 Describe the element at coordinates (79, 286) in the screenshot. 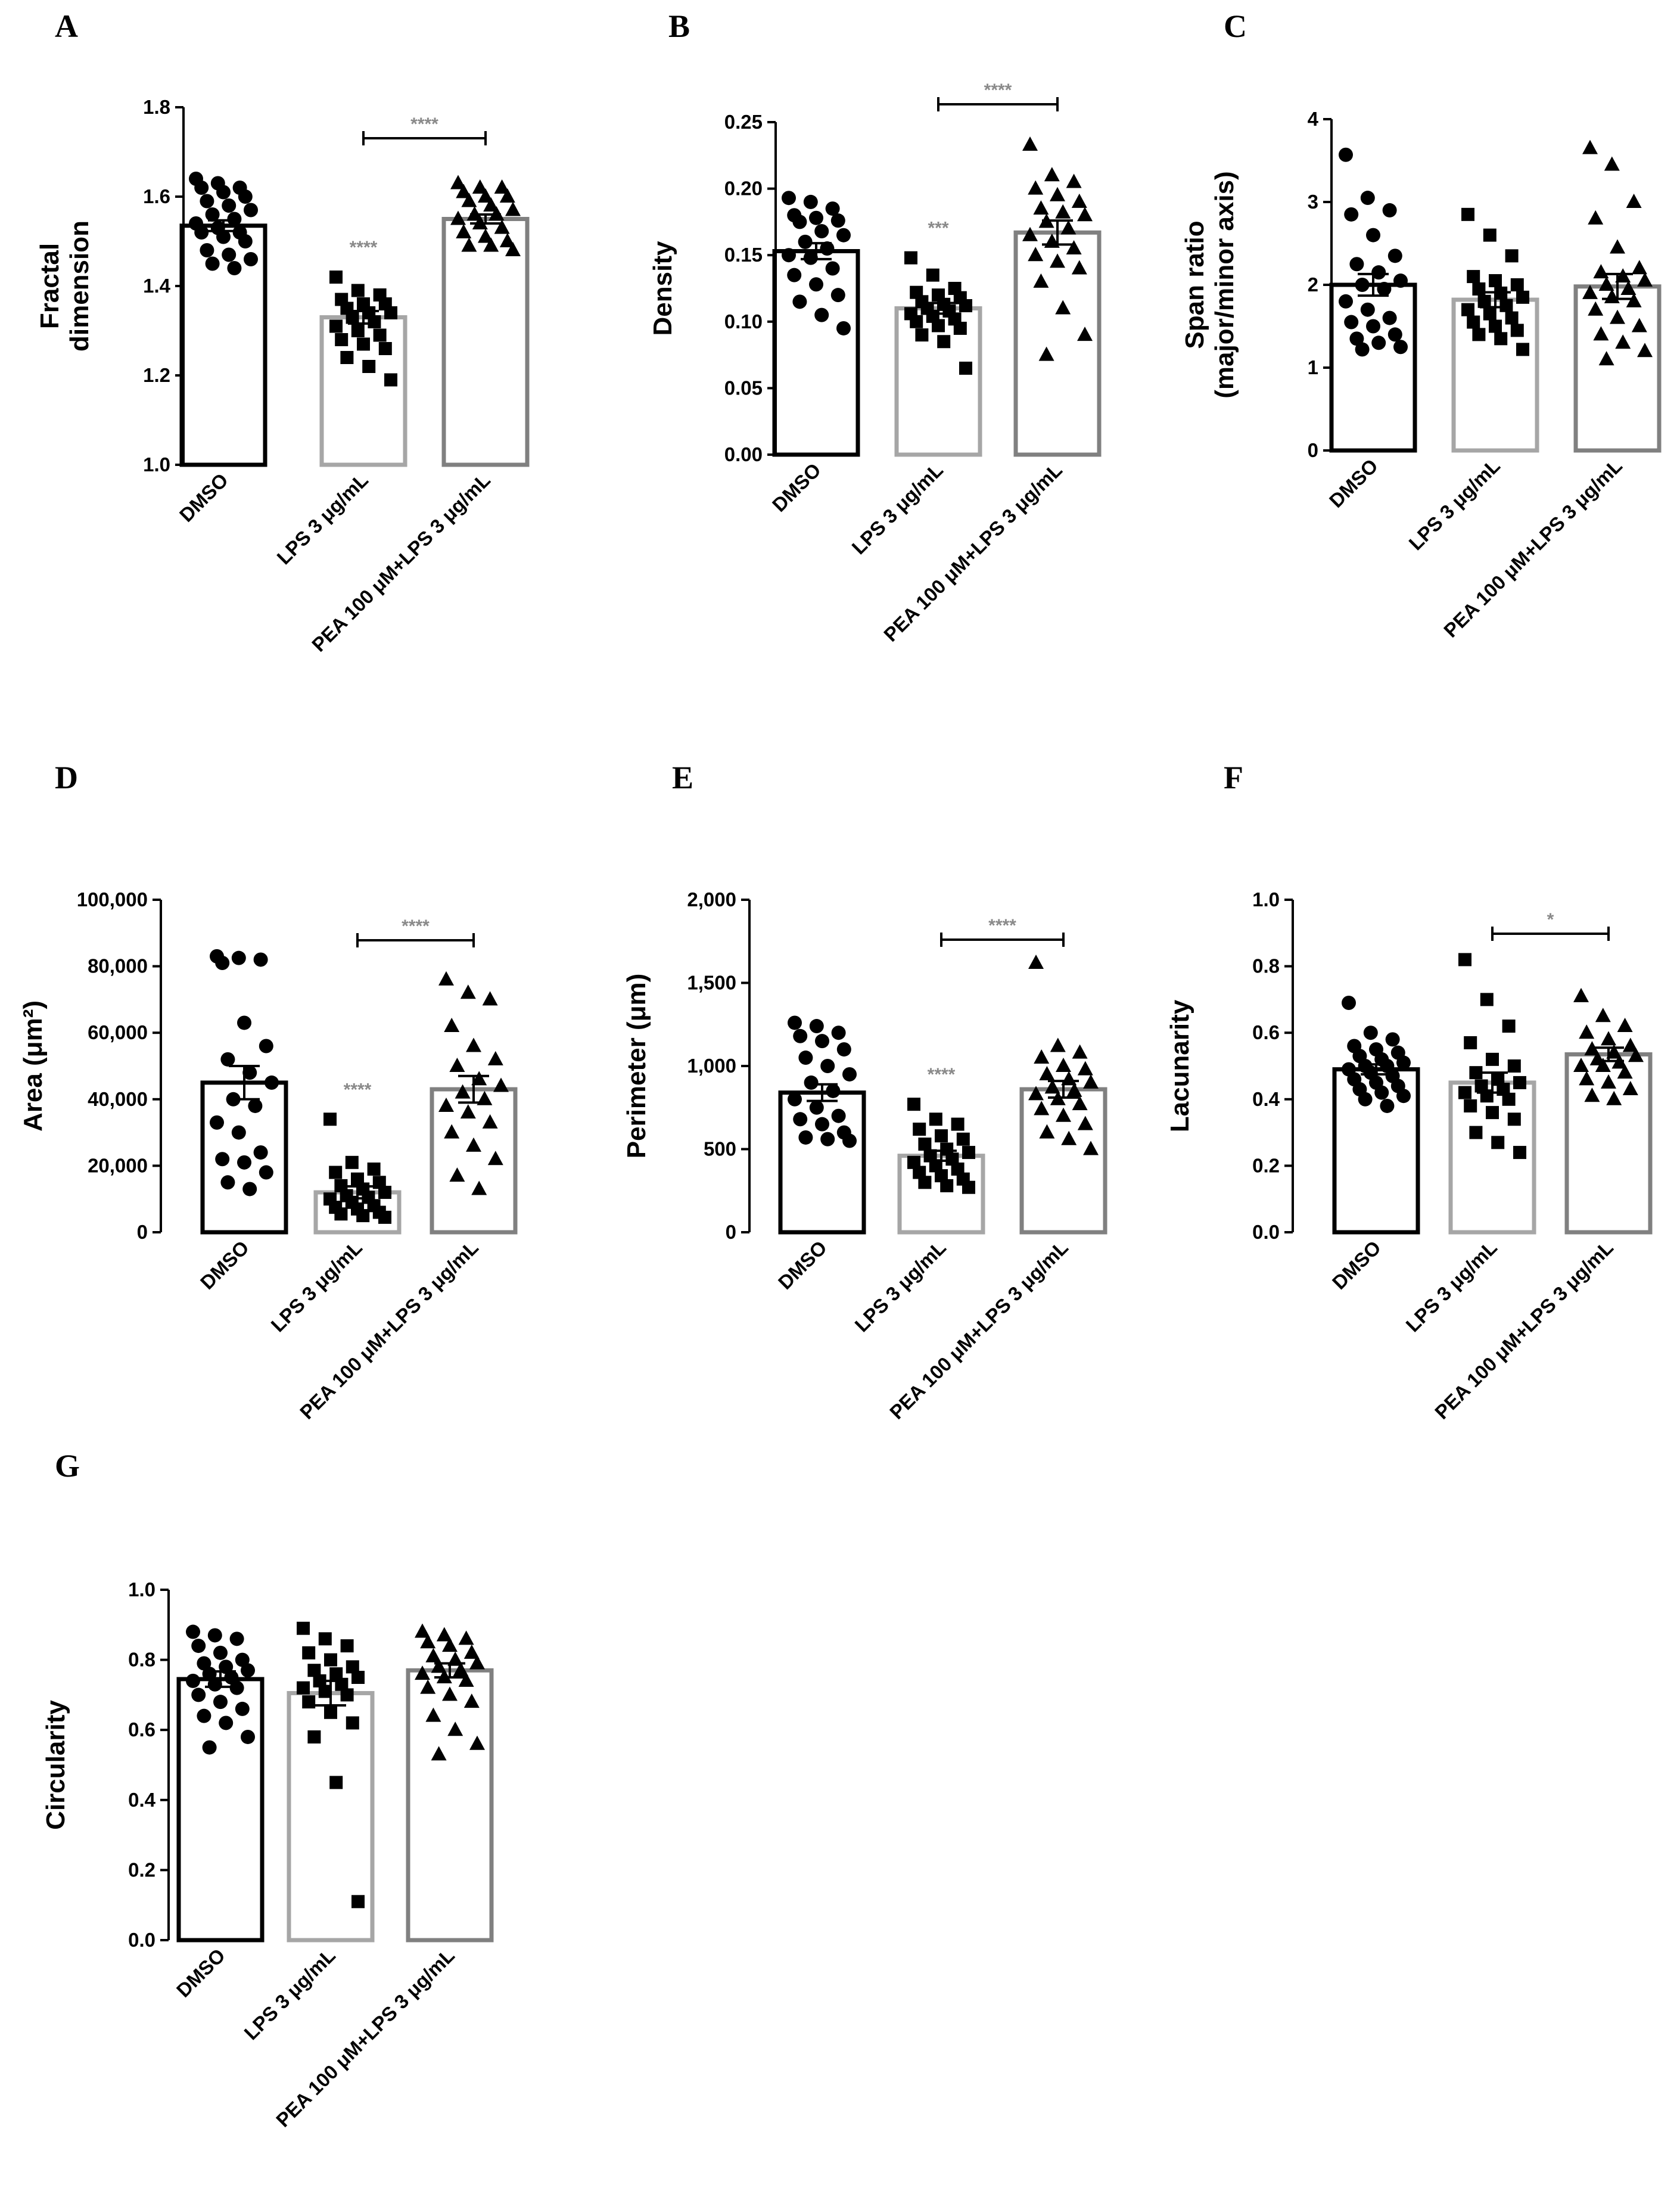

I see `y-axis-label: dimension` at that location.